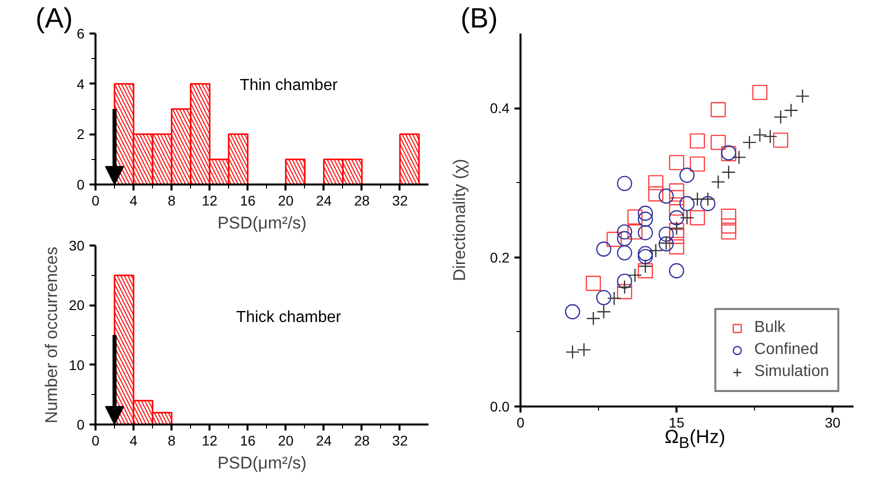 Image resolution: width=870 pixels, height=479 pixels. Describe the element at coordinates (80, 134) in the screenshot. I see `y-tick-label: 2` at that location.